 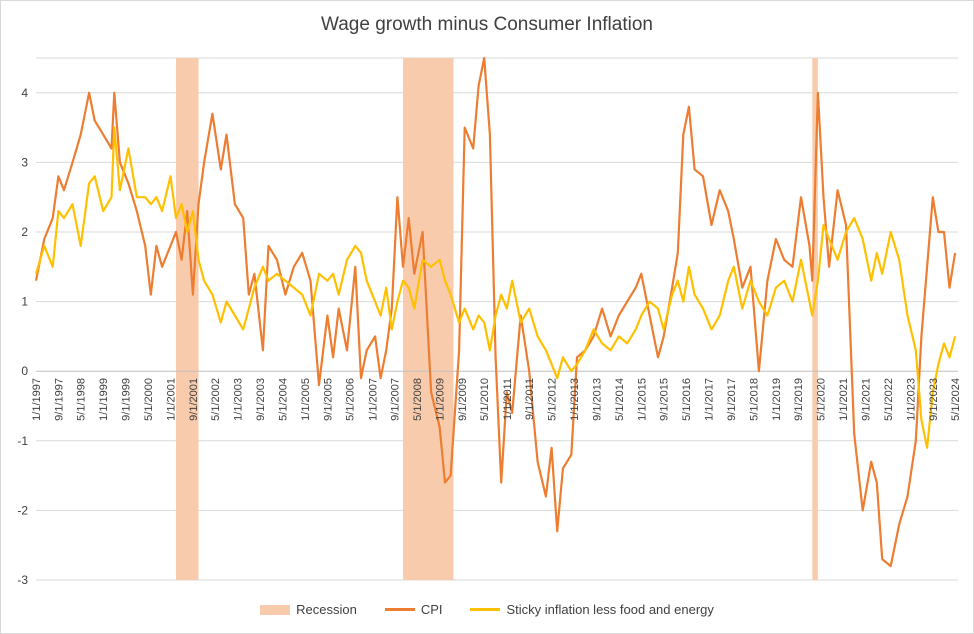 What do you see at coordinates (283, 399) in the screenshot?
I see `x-tick-label: 5/1/2004` at bounding box center [283, 399].